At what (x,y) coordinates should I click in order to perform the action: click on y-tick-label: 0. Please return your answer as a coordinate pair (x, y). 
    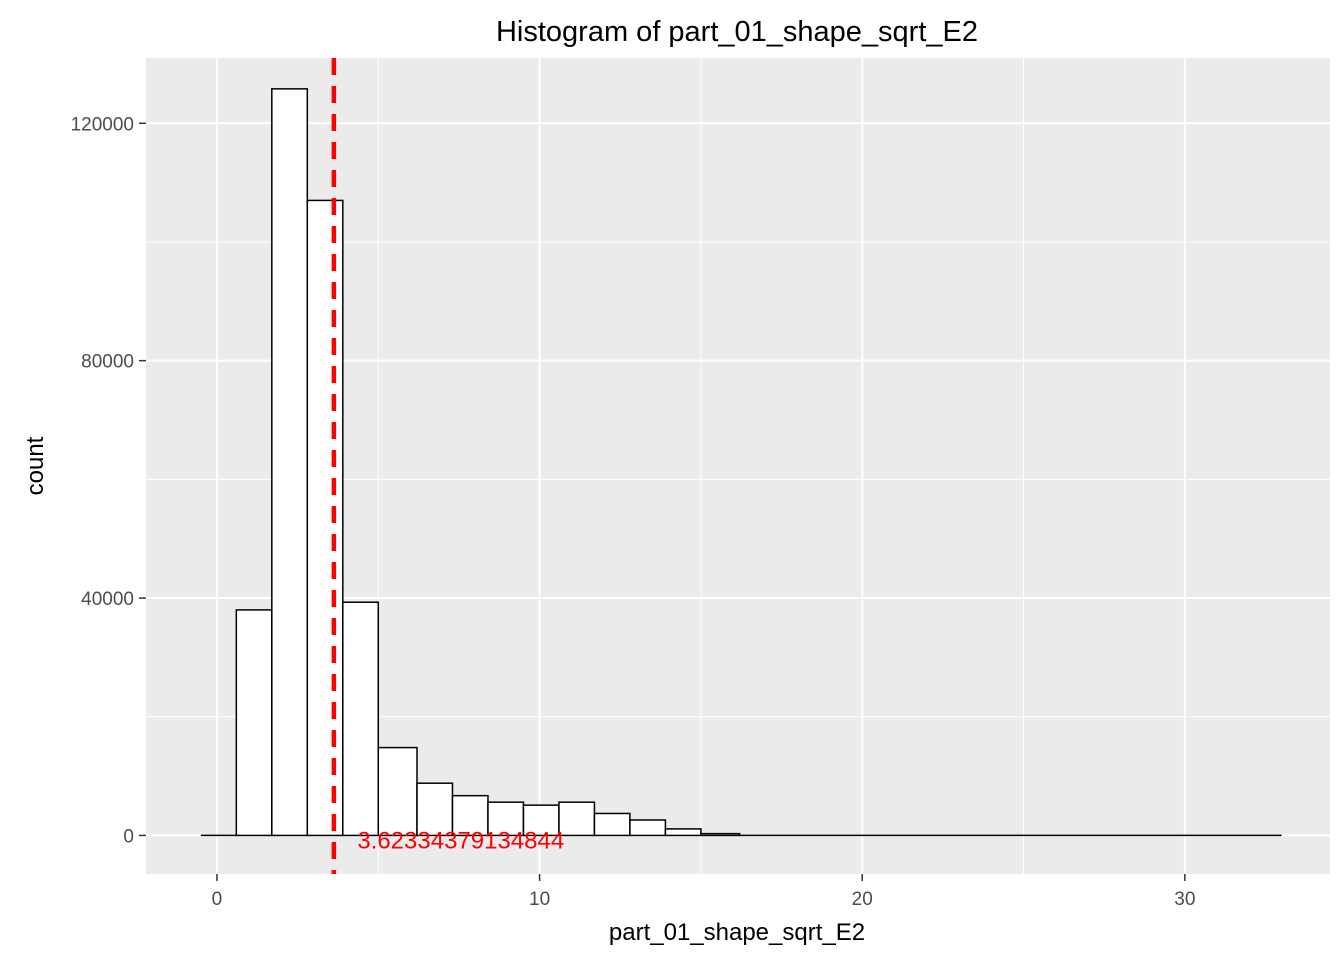
    Looking at the image, I should click on (128, 836).